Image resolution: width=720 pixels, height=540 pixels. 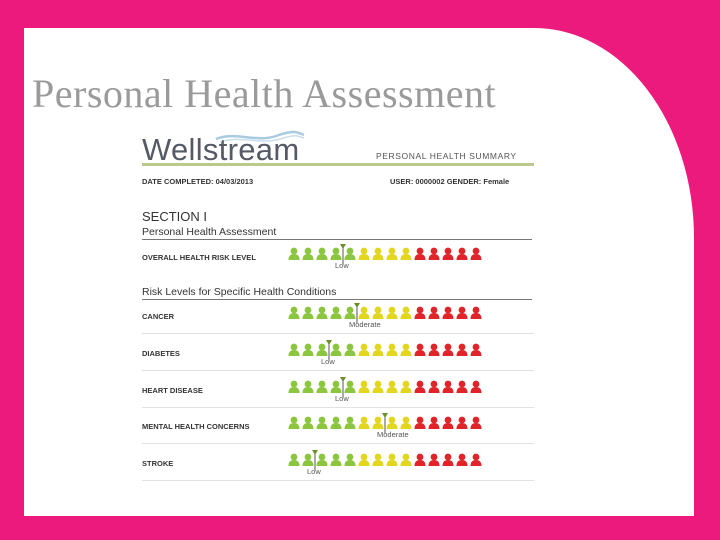 I want to click on condition-label-heart-disease: HEART DISEASE, so click(x=172, y=390).